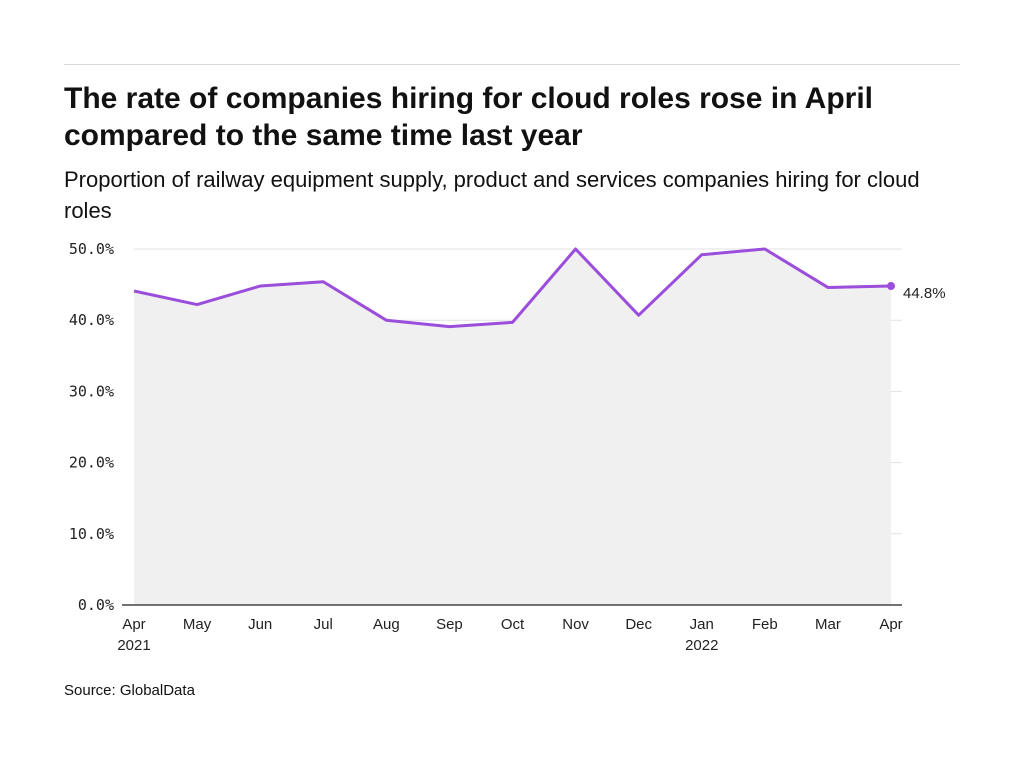  What do you see at coordinates (765, 624) in the screenshot?
I see `x-tick-label: Feb` at bounding box center [765, 624].